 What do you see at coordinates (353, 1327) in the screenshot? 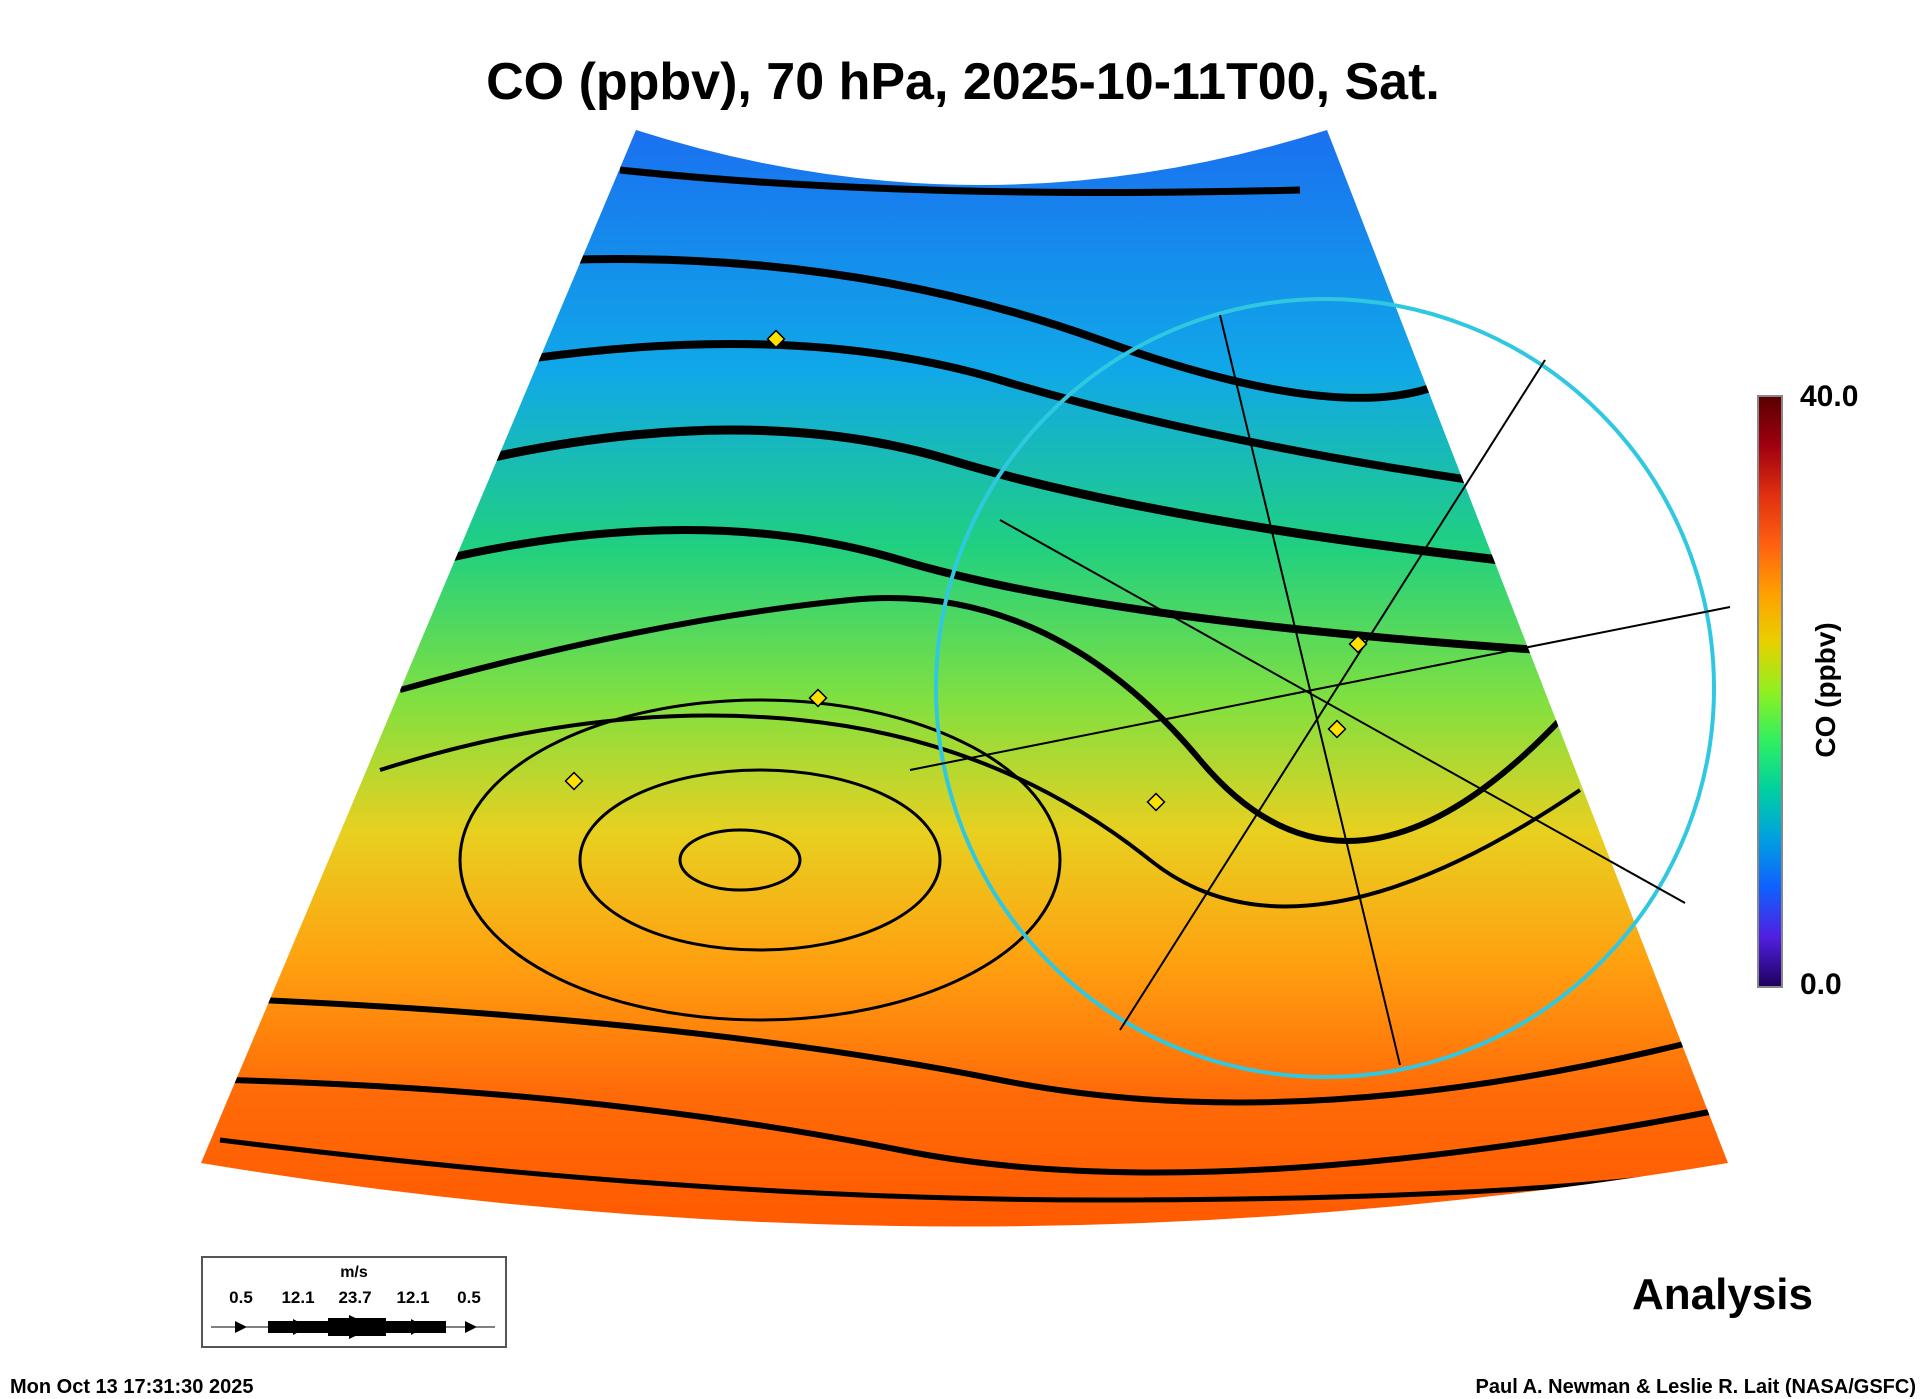
I see `wind-legend-arrow` at bounding box center [353, 1327].